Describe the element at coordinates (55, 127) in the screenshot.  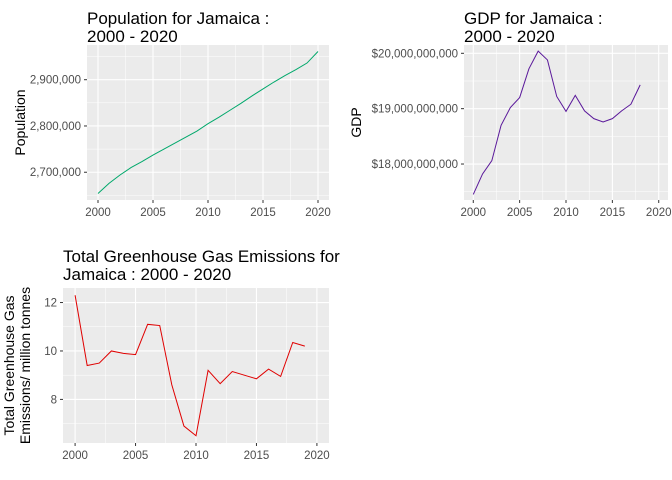
I see `y-tick-label: 2,800,000` at that location.